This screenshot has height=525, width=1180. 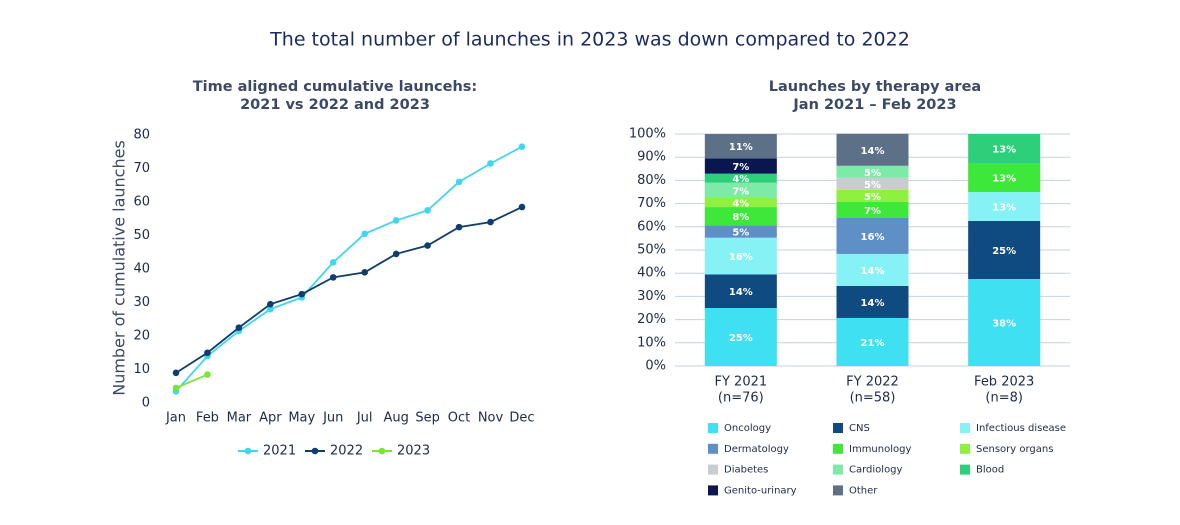 I want to click on y-tick-label: 30%, so click(x=651, y=296).